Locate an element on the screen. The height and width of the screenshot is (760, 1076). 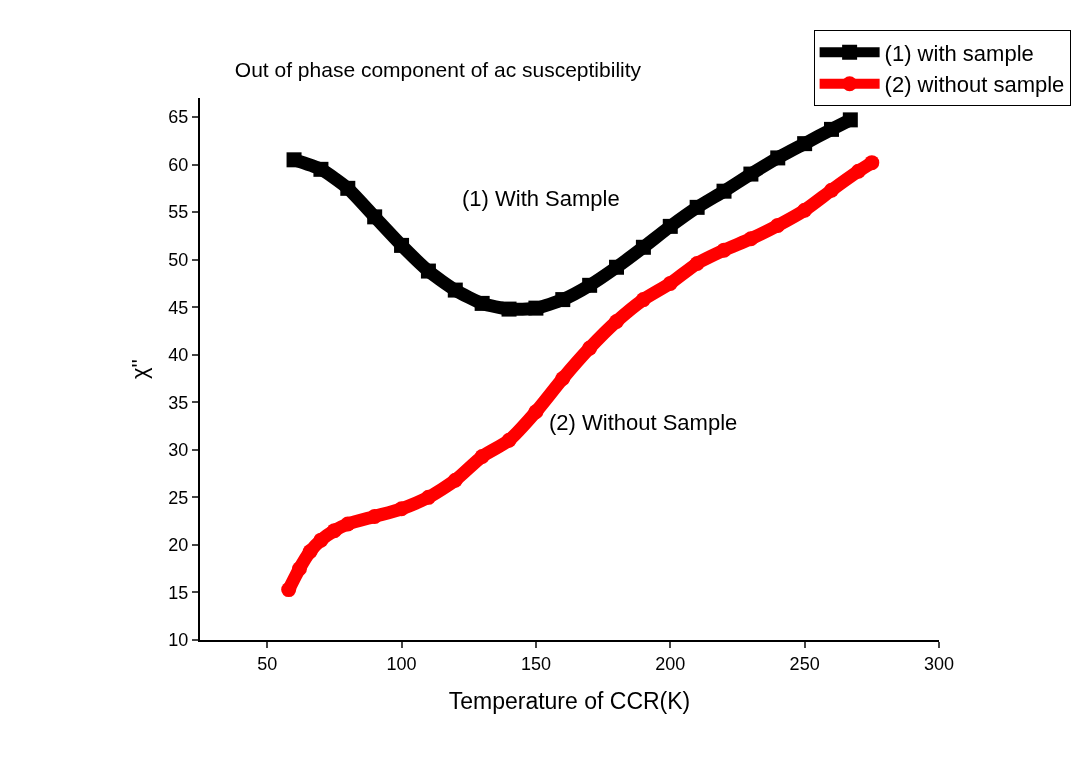
annotation: (2) Without Sample is located at coordinates (643, 422).